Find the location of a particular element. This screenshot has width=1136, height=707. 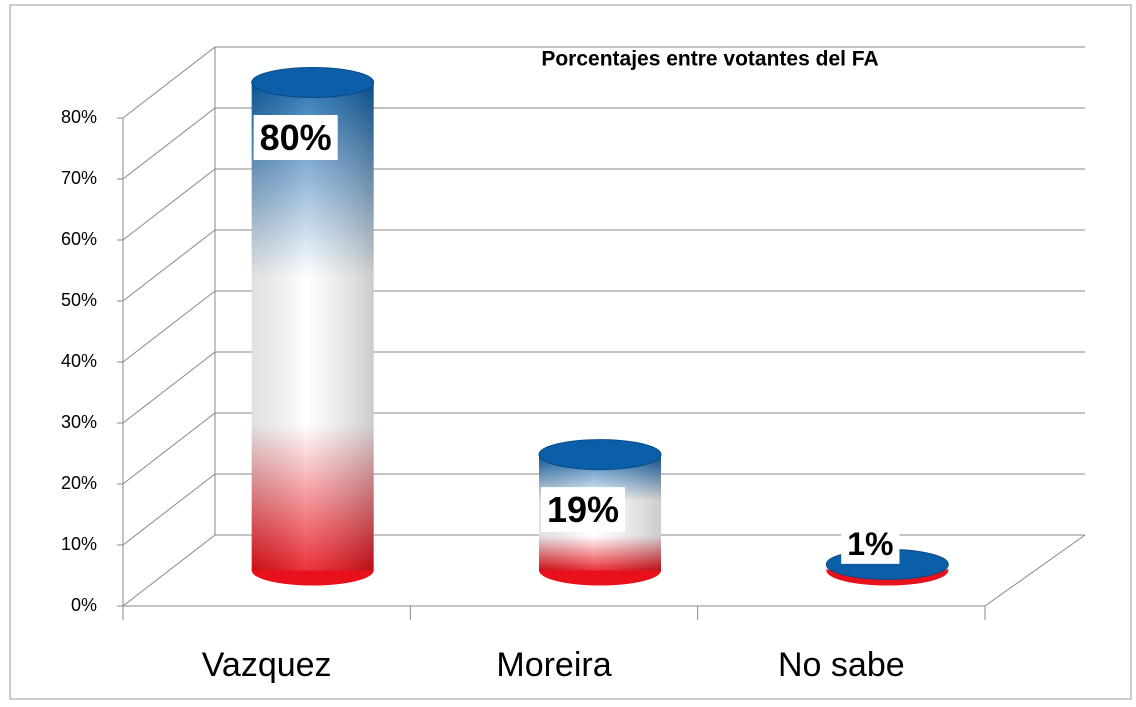

y-tick-label: 70% is located at coordinates (79, 178).